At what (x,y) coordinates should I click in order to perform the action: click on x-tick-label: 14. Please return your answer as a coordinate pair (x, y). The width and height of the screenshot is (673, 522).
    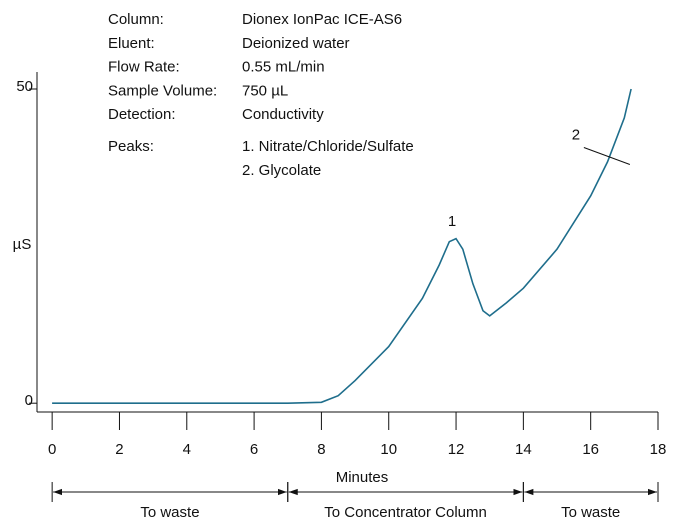
    Looking at the image, I should click on (523, 449).